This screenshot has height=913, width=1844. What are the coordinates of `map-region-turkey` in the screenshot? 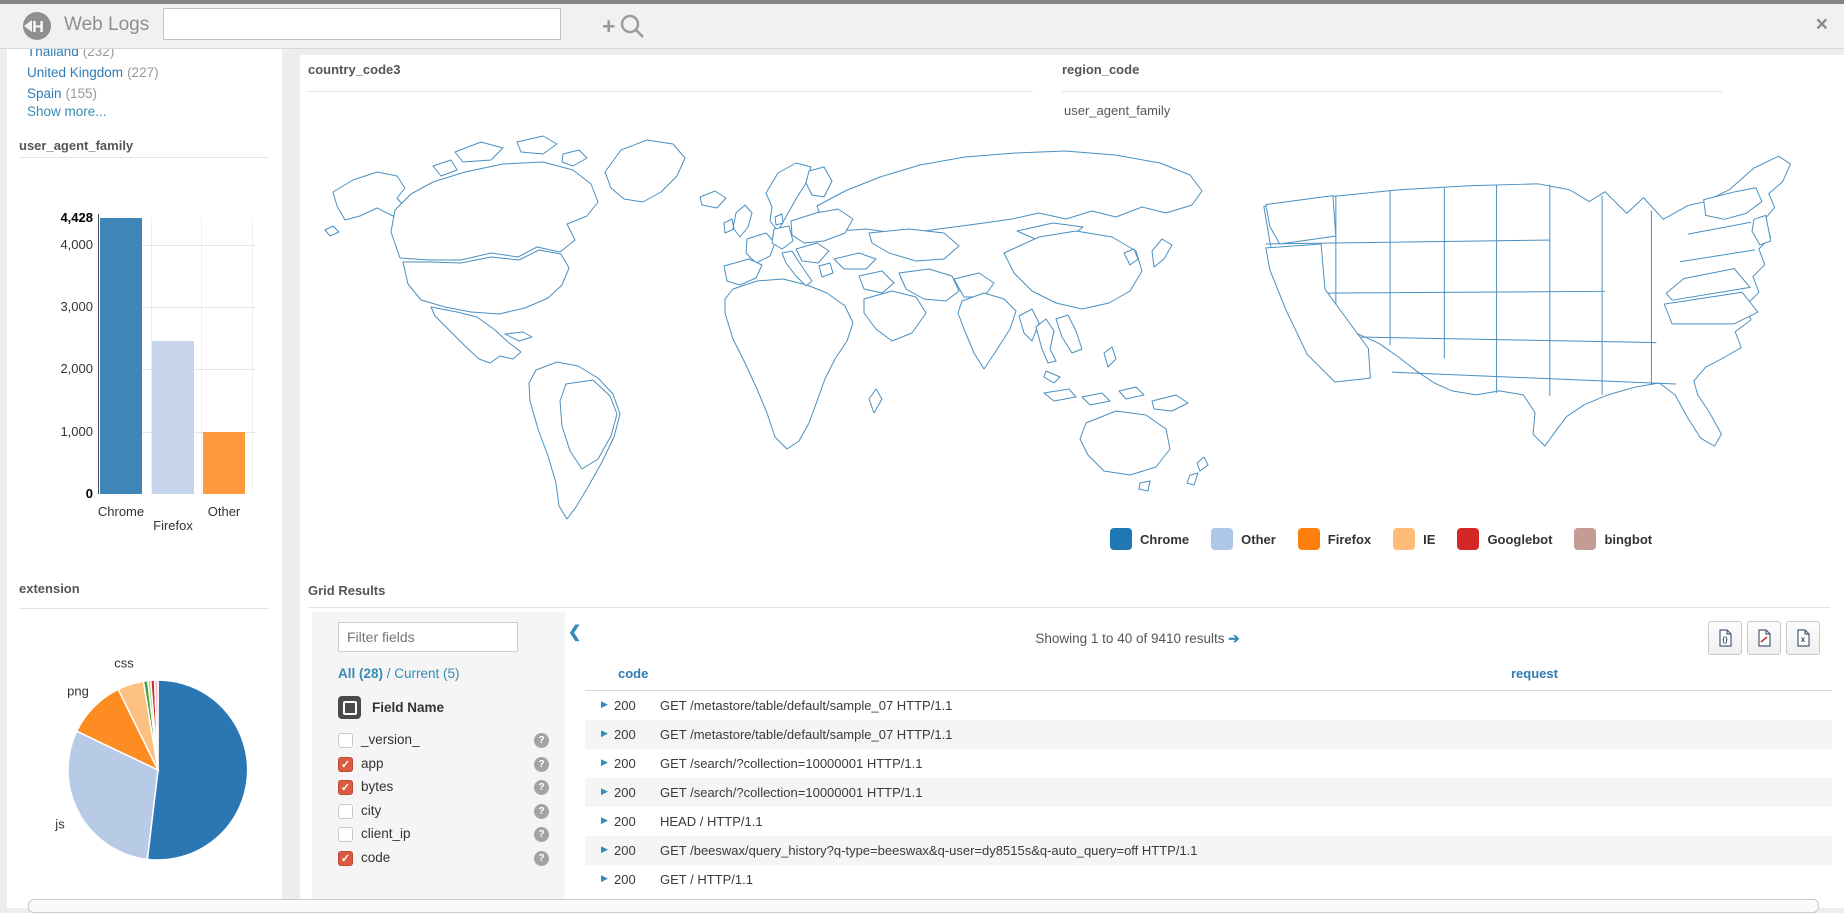 It's located at (855, 261).